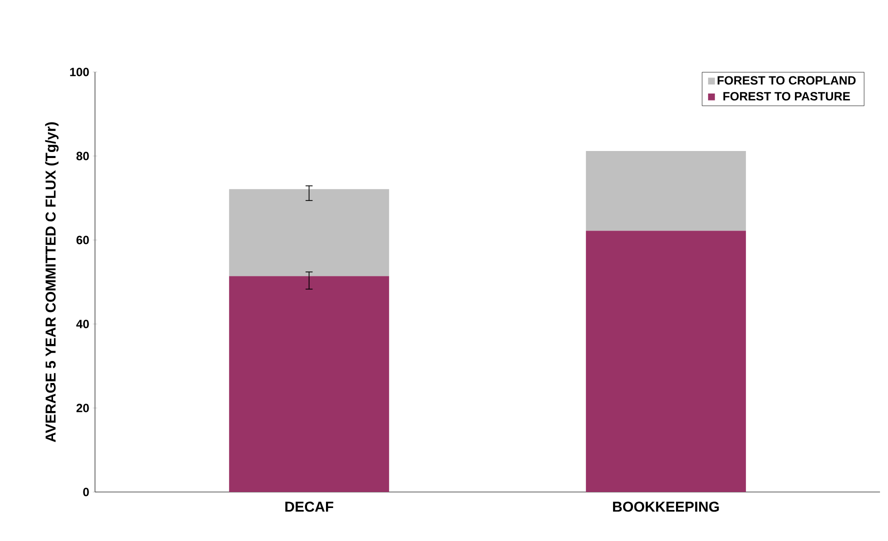 Image resolution: width=888 pixels, height=541 pixels. What do you see at coordinates (82, 240) in the screenshot?
I see `y-tick-label: 60` at bounding box center [82, 240].